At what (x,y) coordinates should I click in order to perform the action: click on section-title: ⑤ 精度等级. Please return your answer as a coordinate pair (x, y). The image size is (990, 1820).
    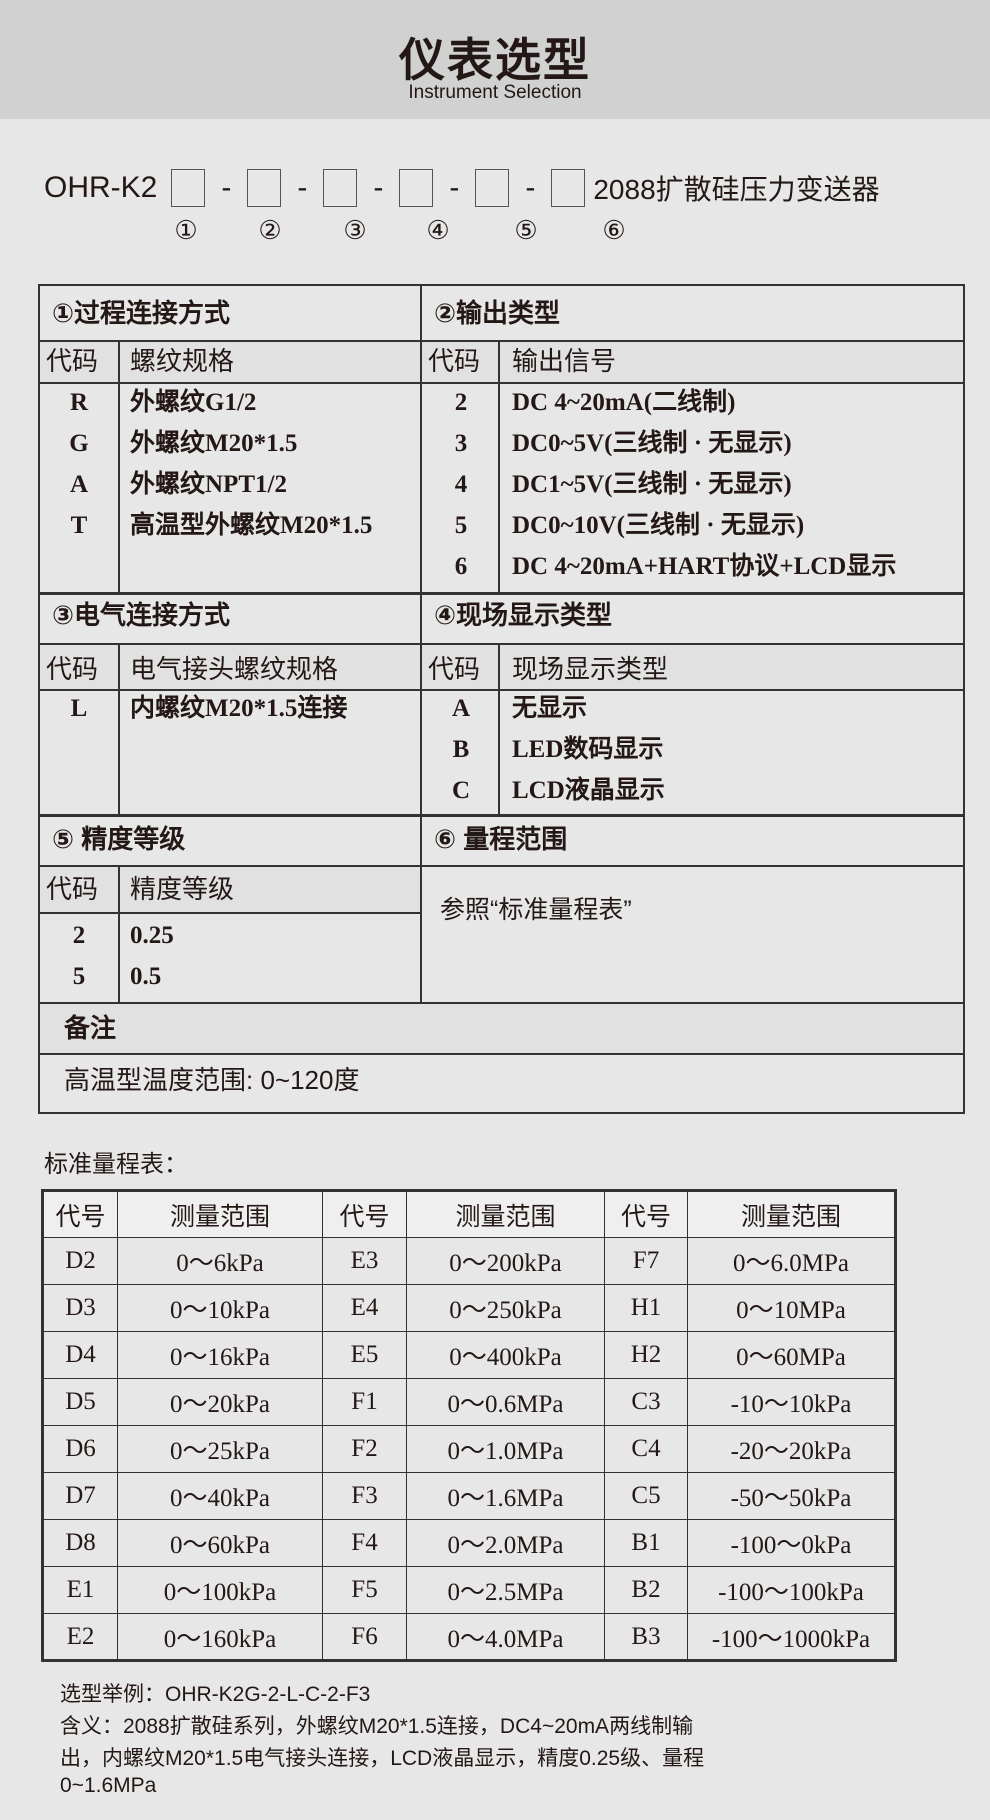
    Looking at the image, I should click on (119, 839).